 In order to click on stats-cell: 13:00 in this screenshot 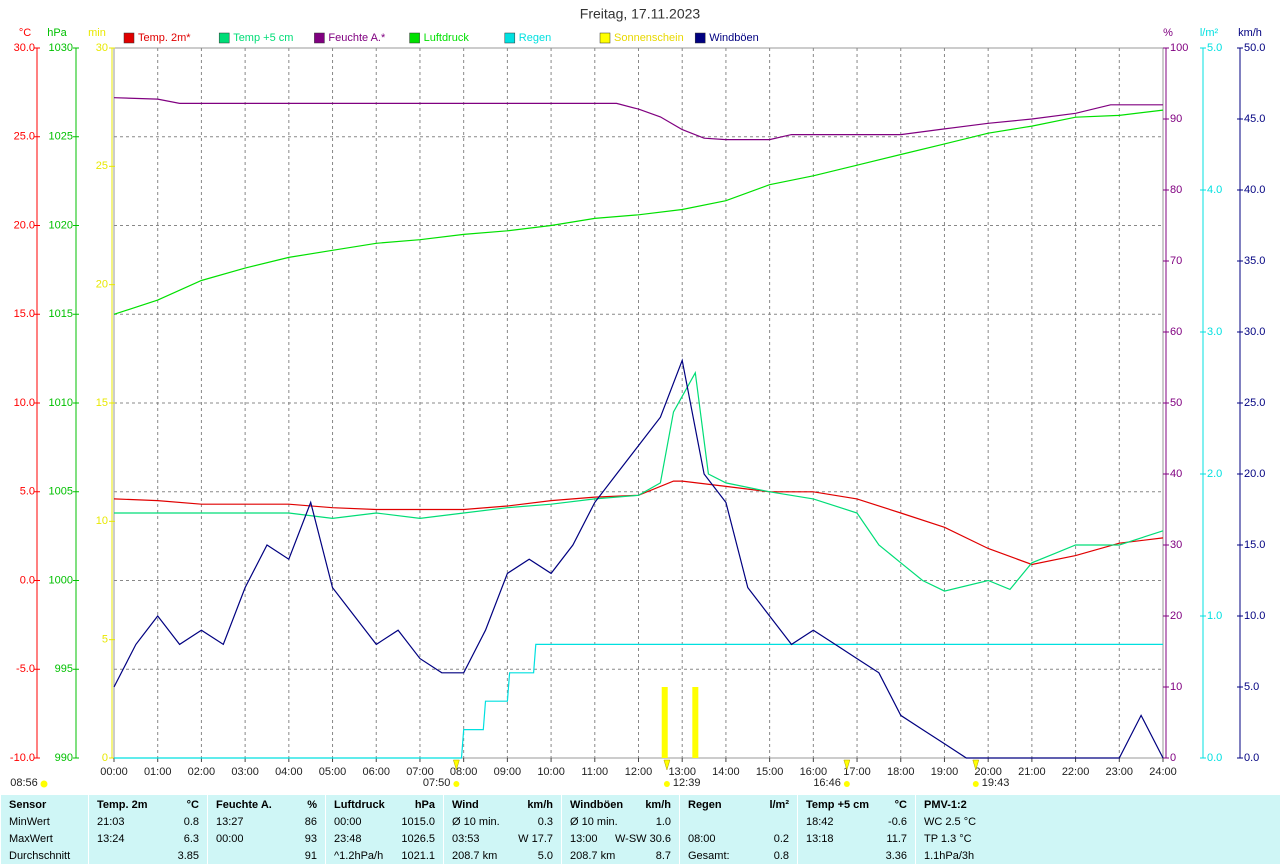, I will do `click(584, 839)`.